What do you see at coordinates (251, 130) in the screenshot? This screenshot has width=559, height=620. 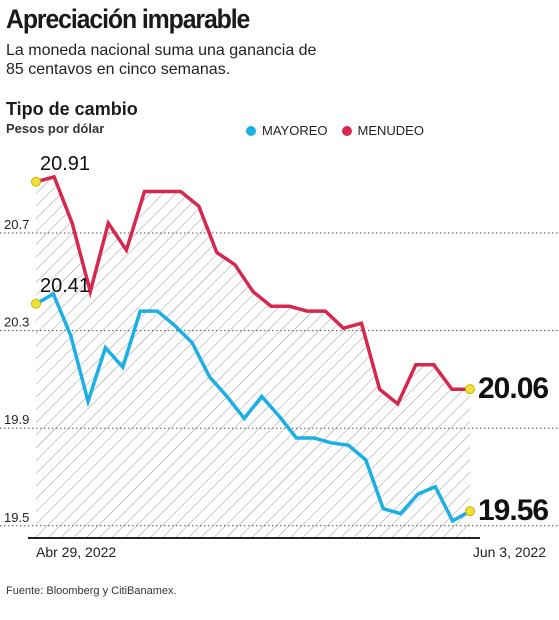 I see `legend-swatch-mayoreo` at bounding box center [251, 130].